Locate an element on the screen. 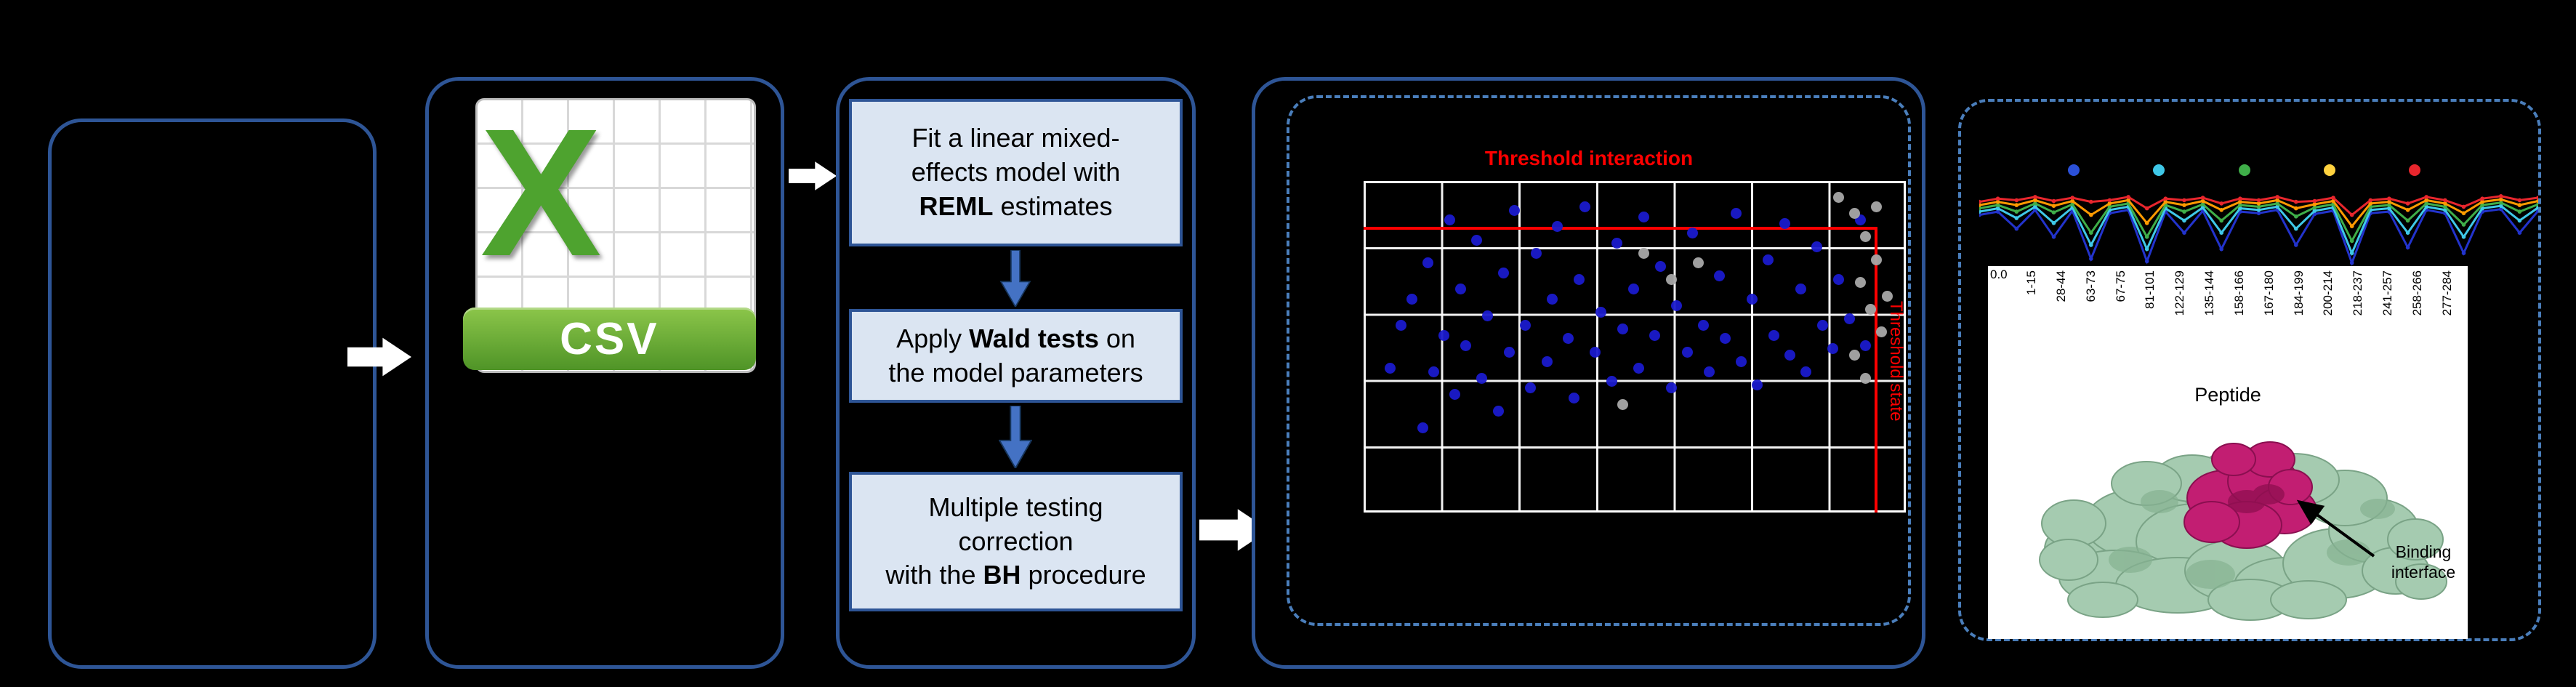 Image resolution: width=2576 pixels, height=687 pixels. peptide-tick-label: 277-284 is located at coordinates (2446, 293).